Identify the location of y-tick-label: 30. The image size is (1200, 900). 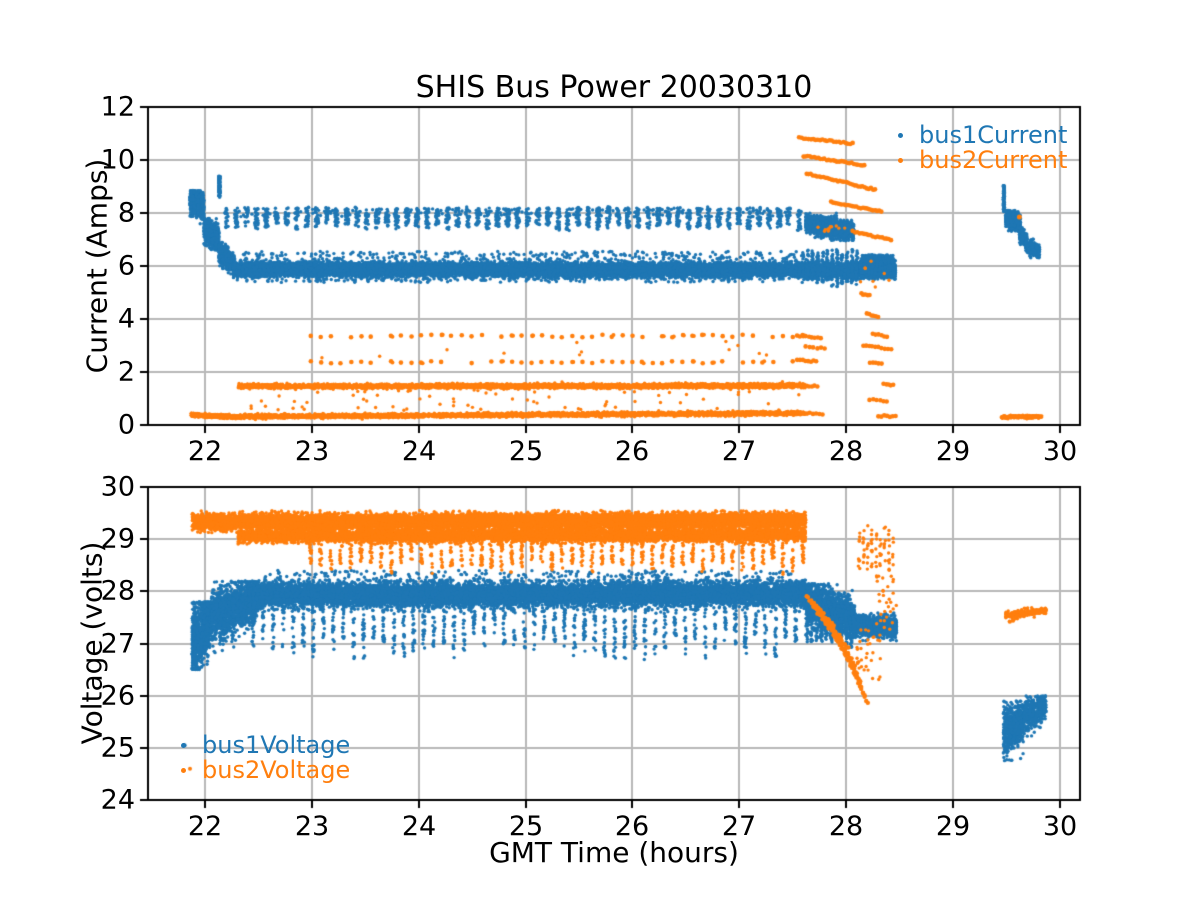
(117, 487).